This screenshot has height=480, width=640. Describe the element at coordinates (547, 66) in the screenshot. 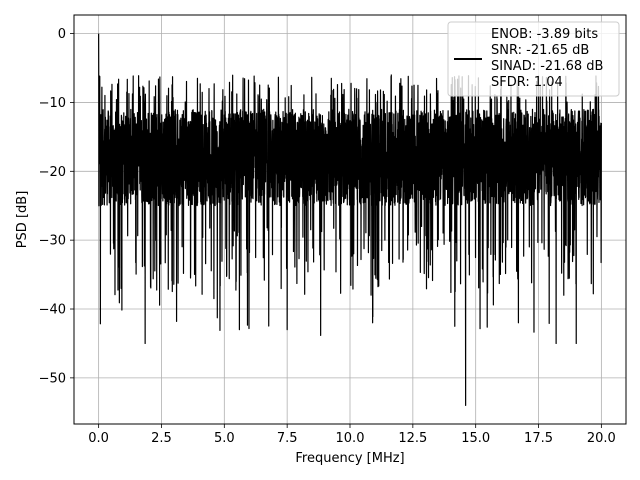

I see `legend-sinad: SINAD: -21.68 dB` at that location.